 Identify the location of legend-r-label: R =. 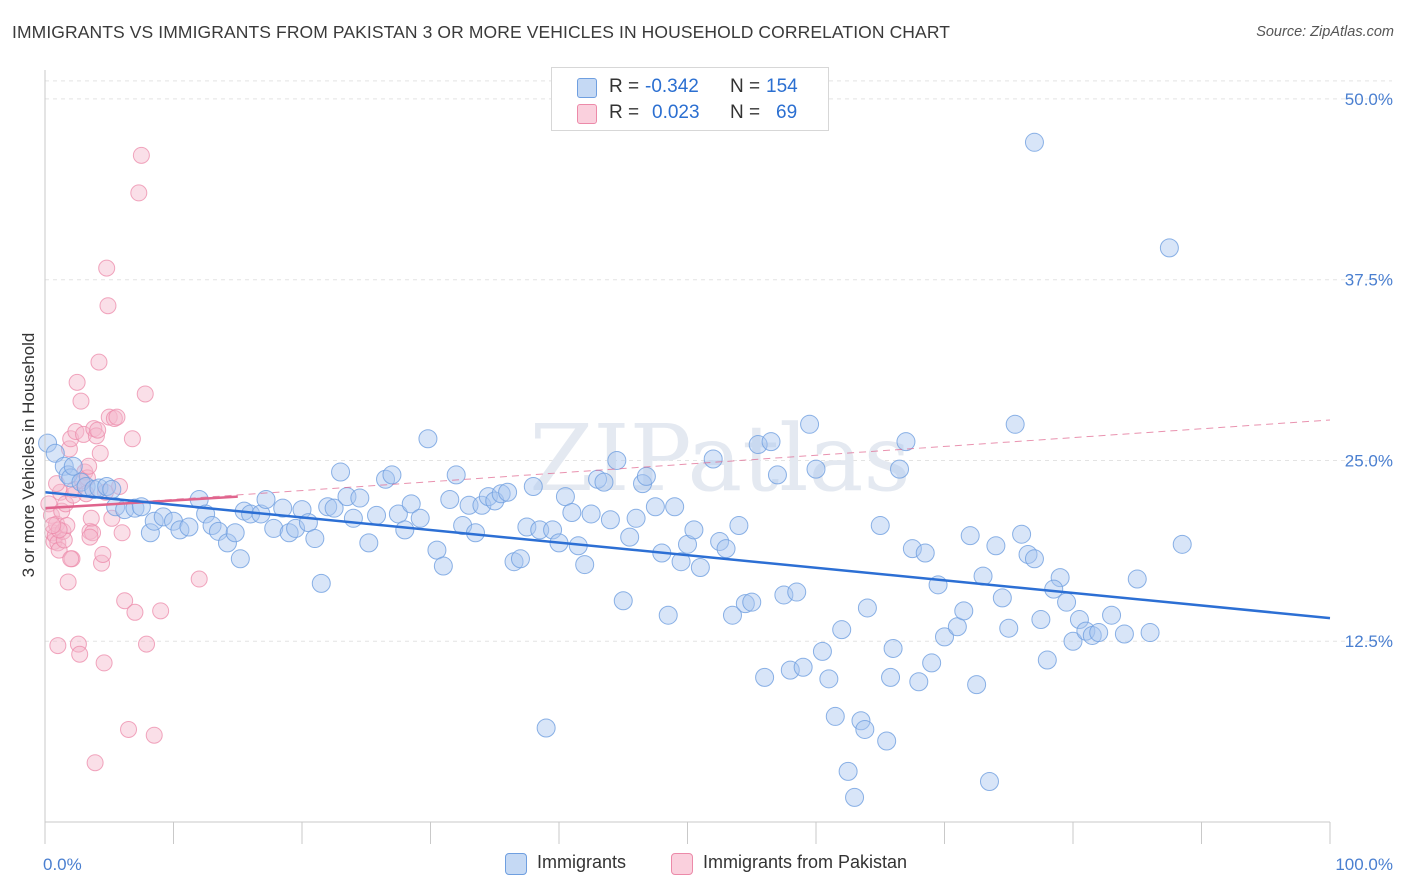
(624, 86).